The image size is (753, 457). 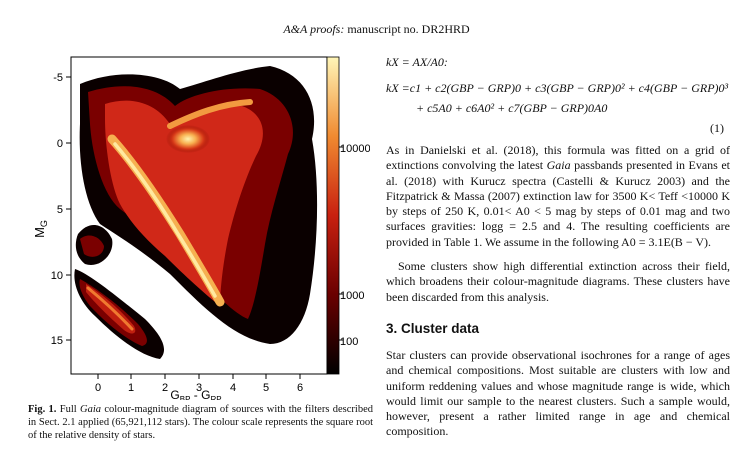 What do you see at coordinates (57, 341) in the screenshot?
I see `y-tick-label: 15` at bounding box center [57, 341].